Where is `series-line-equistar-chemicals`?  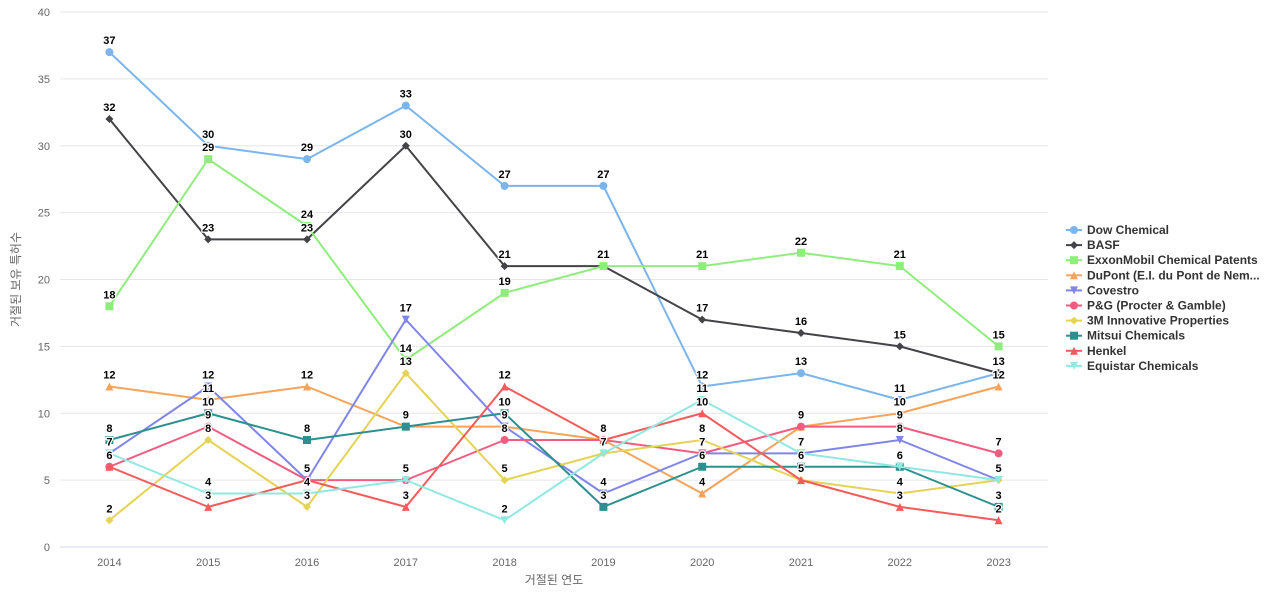
series-line-equistar-chemicals is located at coordinates (554, 460).